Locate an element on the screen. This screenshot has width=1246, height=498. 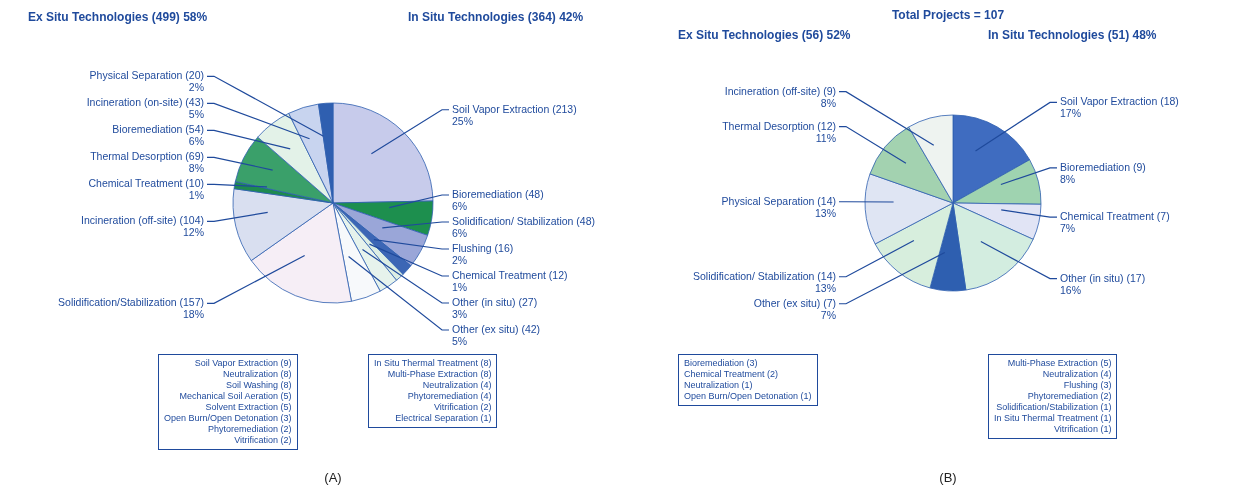
text: Multi-Phase Extraction (5) Neutralization (4) Flushing (3) Phytoremediation (2) Solidification/Stabilization (1) In Situ Thermal Treatment (1) Vitrification (1) is located at coordinates (1053, 396).